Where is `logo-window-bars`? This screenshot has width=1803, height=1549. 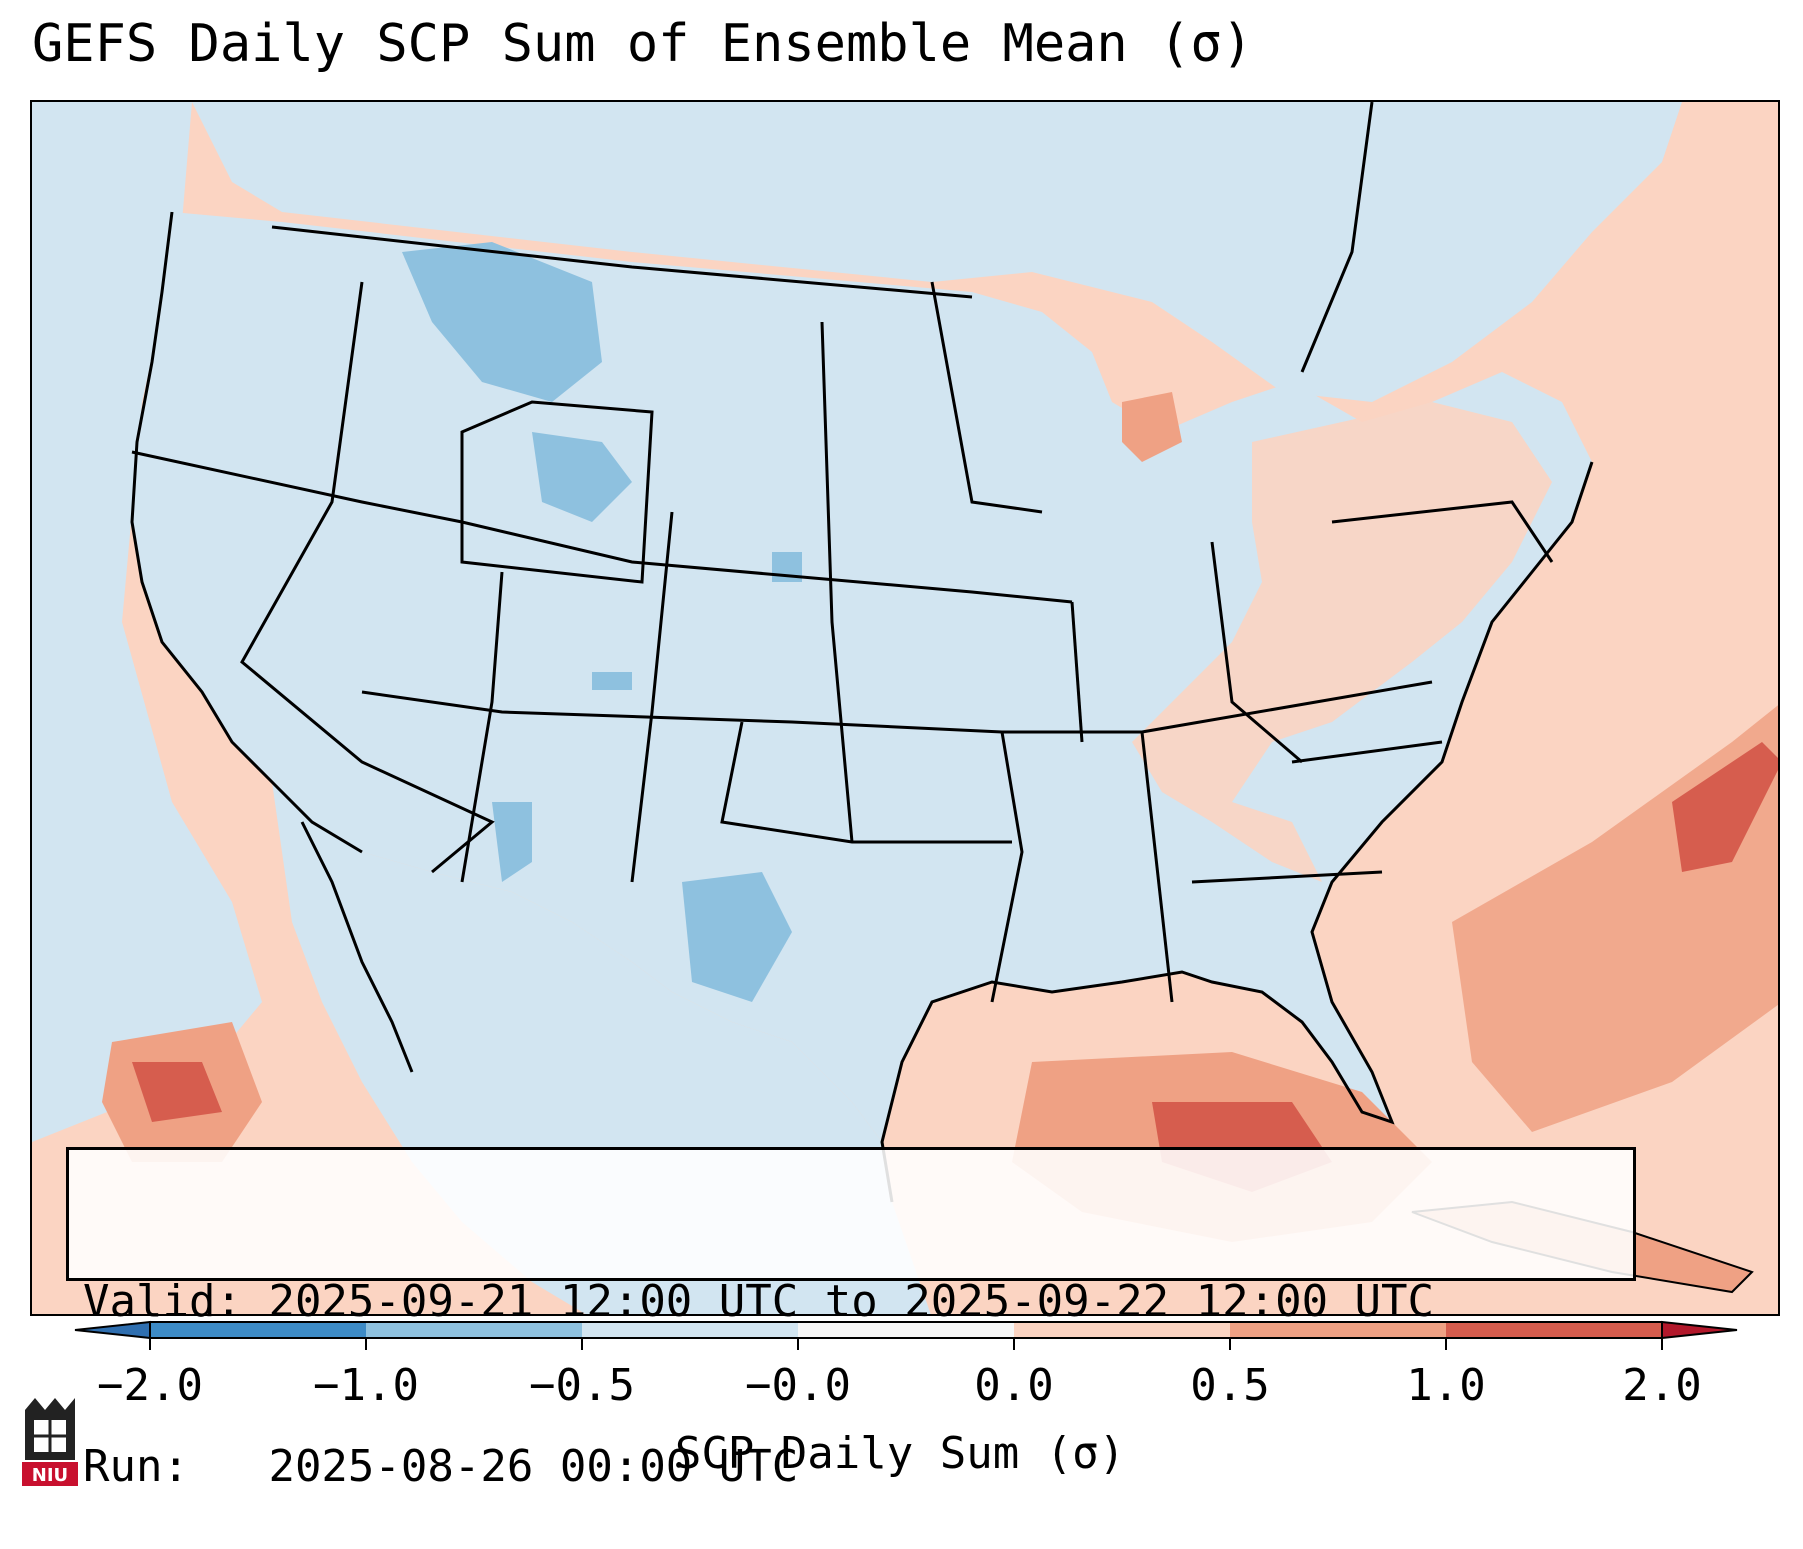
logo-window-bars is located at coordinates (50, 1436).